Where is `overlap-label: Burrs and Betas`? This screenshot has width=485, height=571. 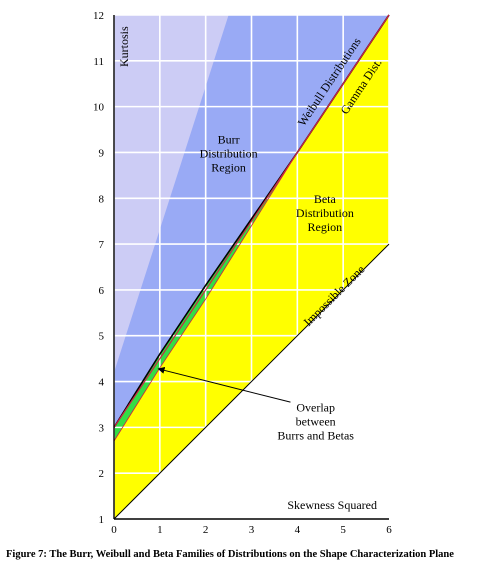 overlap-label: Burrs and Betas is located at coordinates (315, 435).